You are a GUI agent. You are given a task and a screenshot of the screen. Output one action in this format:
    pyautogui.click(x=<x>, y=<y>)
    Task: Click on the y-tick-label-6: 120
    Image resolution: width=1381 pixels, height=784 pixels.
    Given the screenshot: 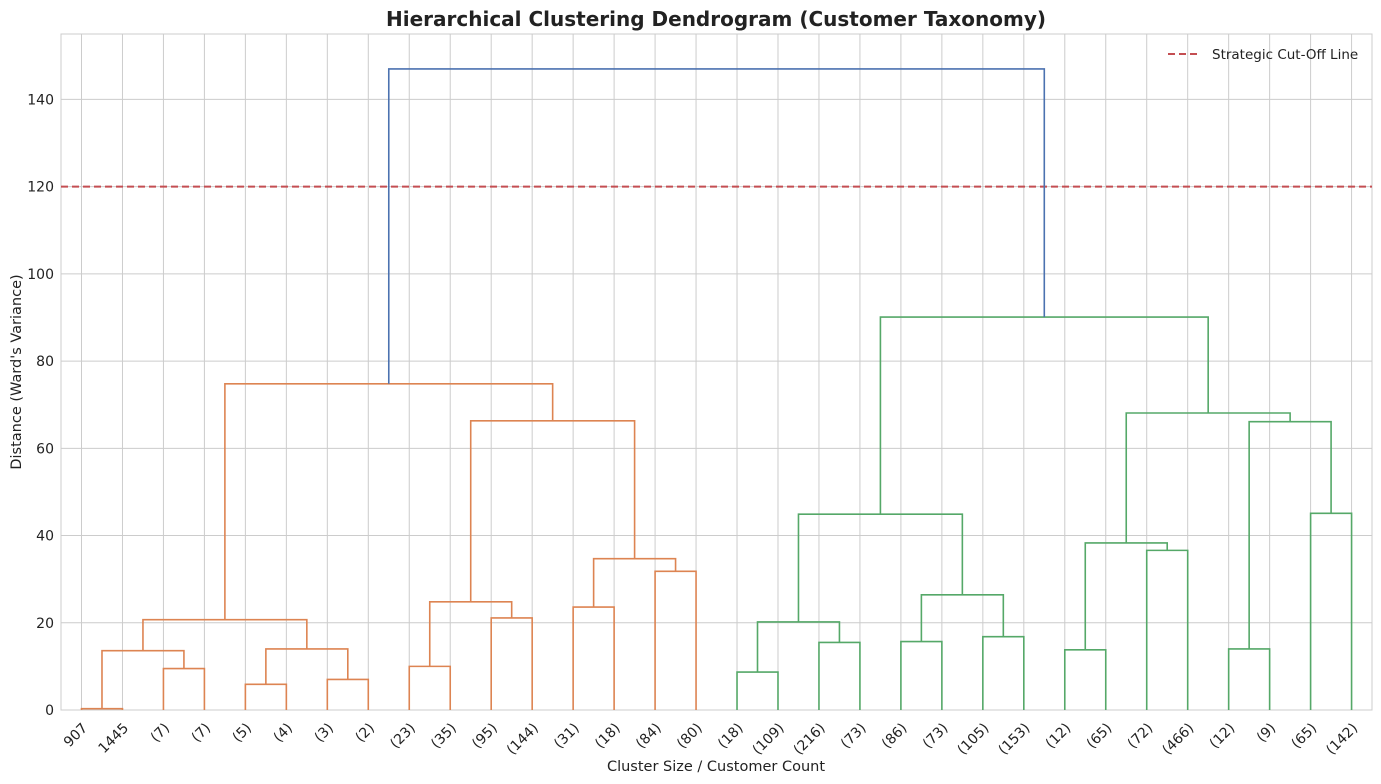 What is the action you would take?
    pyautogui.click(x=40, y=188)
    